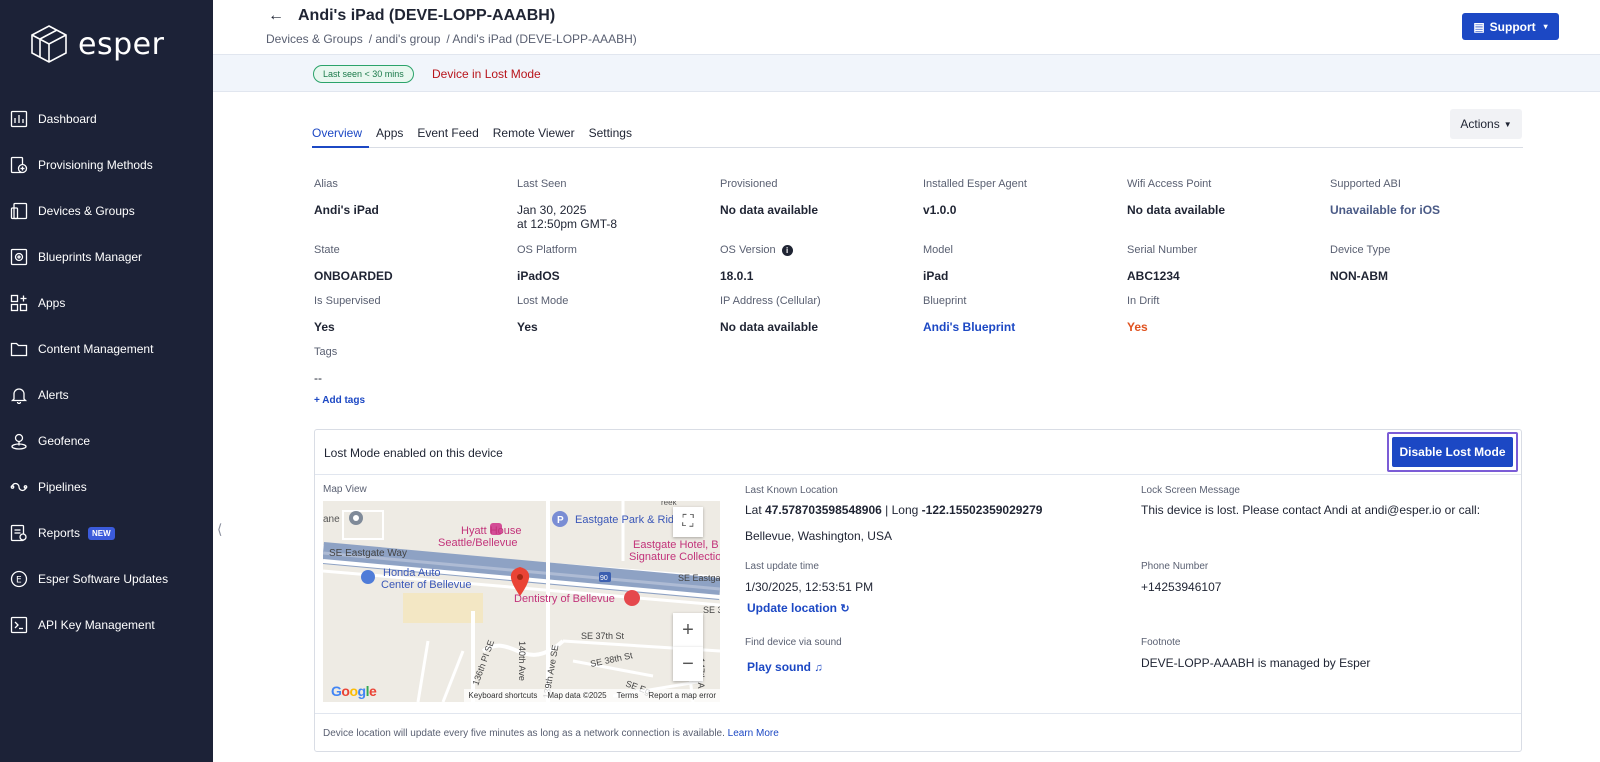 This screenshot has width=1600, height=762. I want to click on play-sound-link: Play sound ♫, so click(785, 667).